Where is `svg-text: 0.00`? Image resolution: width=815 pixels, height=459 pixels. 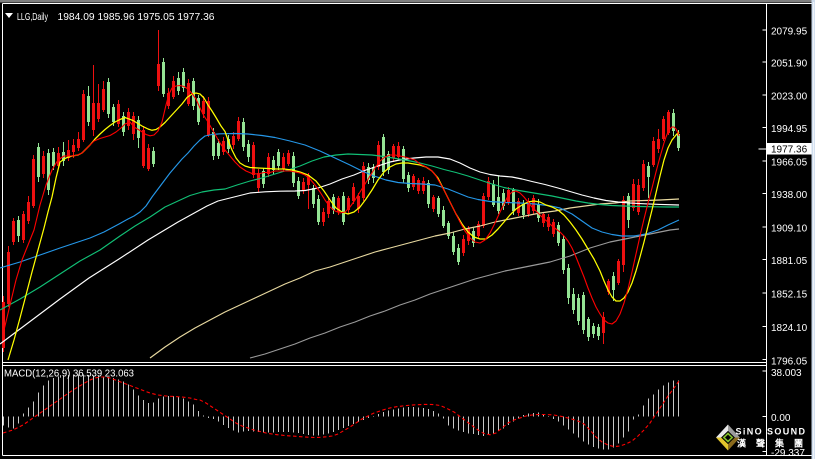 svg-text: 0.00 is located at coordinates (781, 418).